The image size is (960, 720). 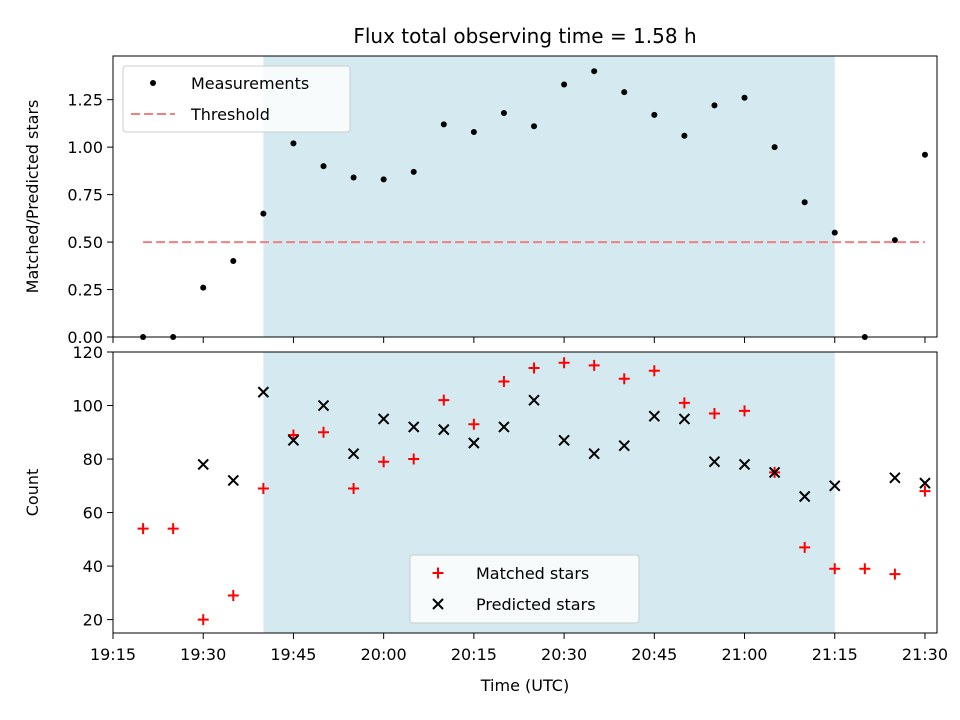 I want to click on chart-title: Flux total observing time = 1.58 h, so click(x=524, y=36).